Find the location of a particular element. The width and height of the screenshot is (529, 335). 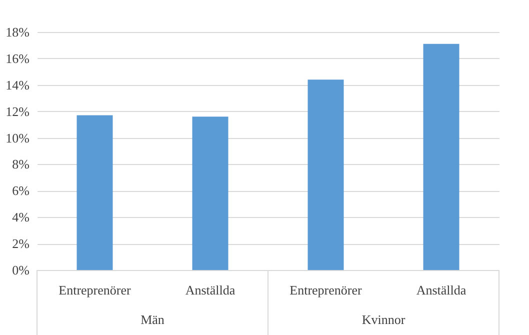

y-tick-label: 0% is located at coordinates (21, 270).